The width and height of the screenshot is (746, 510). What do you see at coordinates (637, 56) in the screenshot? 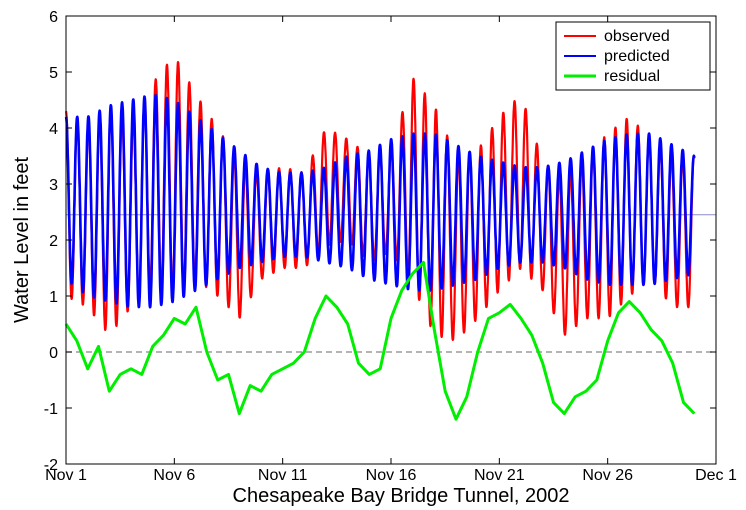
I see `legend-label-predicted: predicted` at bounding box center [637, 56].